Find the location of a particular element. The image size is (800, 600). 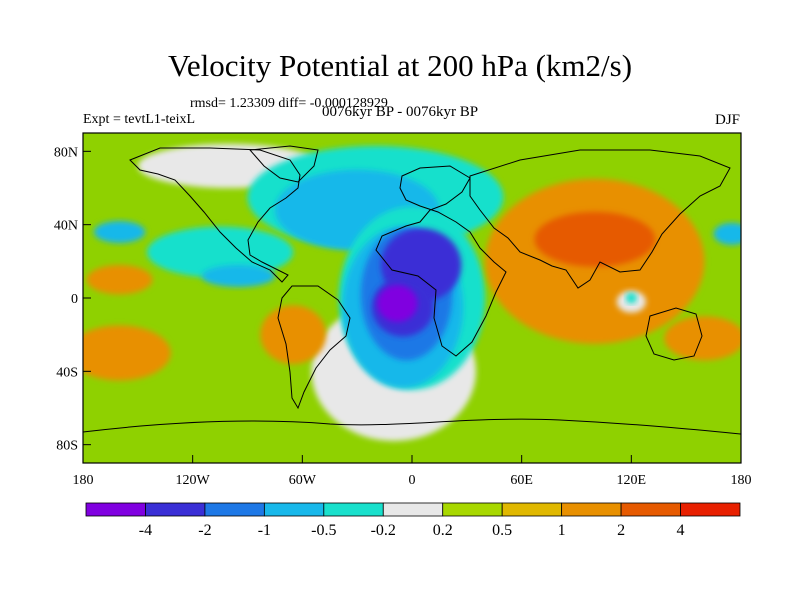

contour-north-pacific-orange is located at coordinates (119, 280).